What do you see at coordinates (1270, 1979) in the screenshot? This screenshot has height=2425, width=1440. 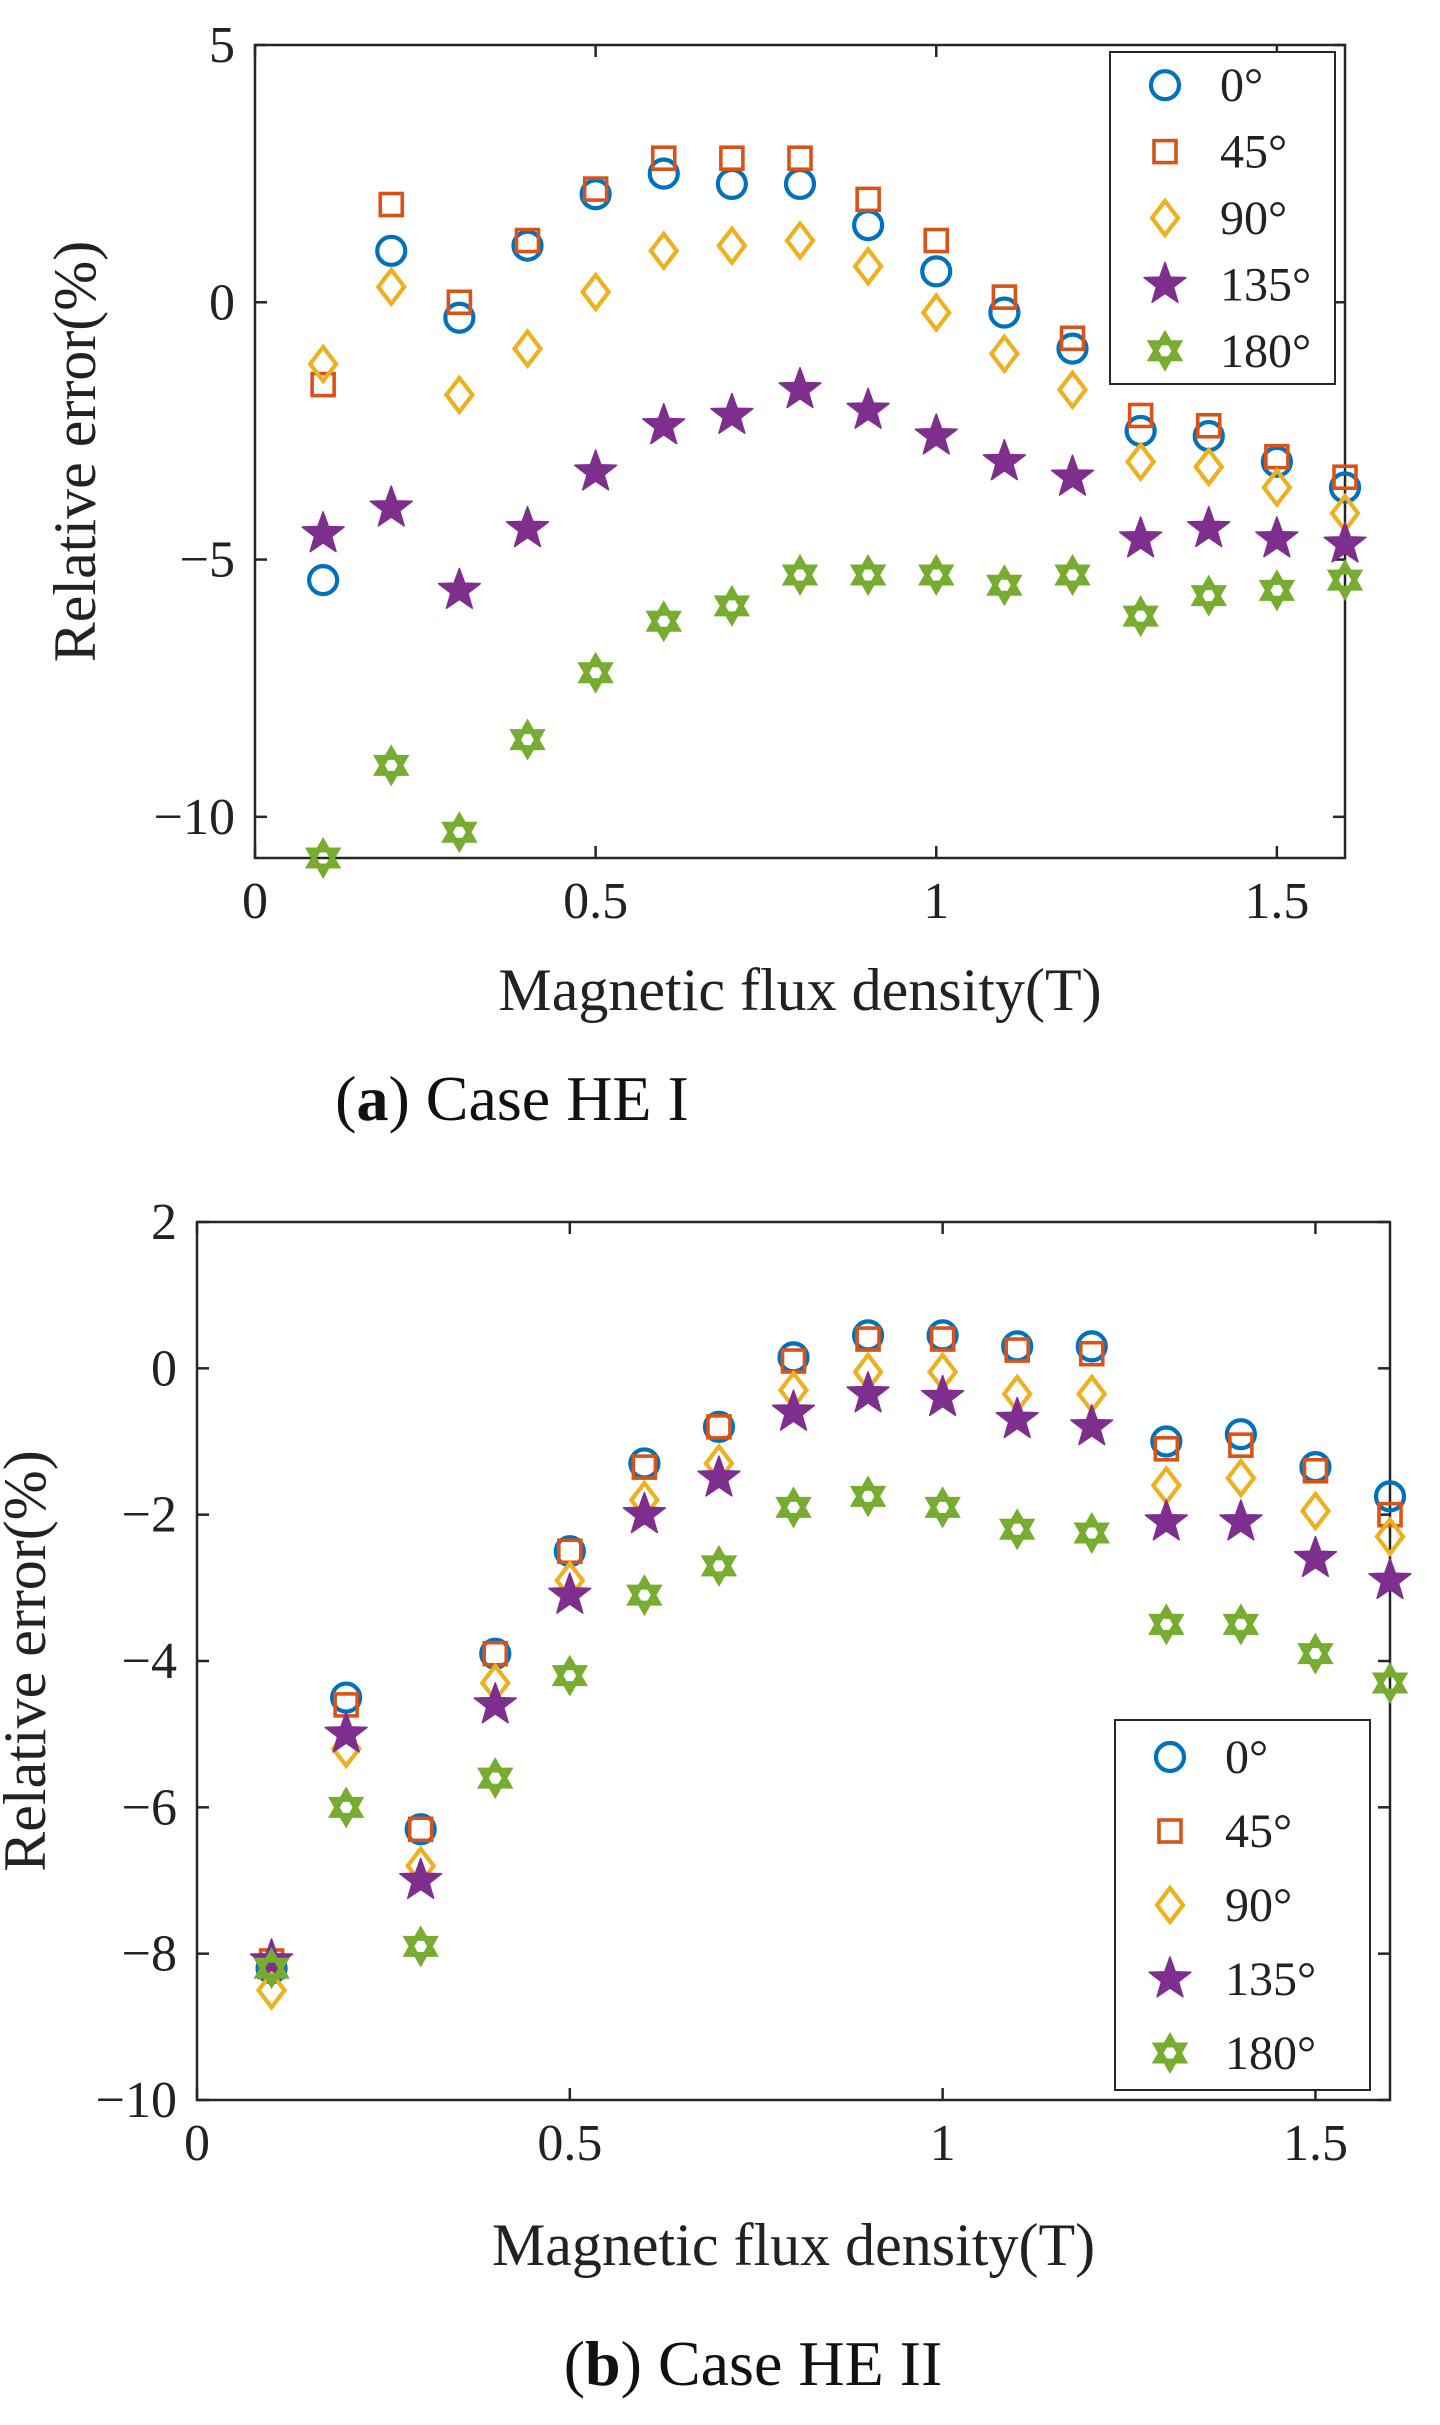 I see `legend-label: 135°` at bounding box center [1270, 1979].